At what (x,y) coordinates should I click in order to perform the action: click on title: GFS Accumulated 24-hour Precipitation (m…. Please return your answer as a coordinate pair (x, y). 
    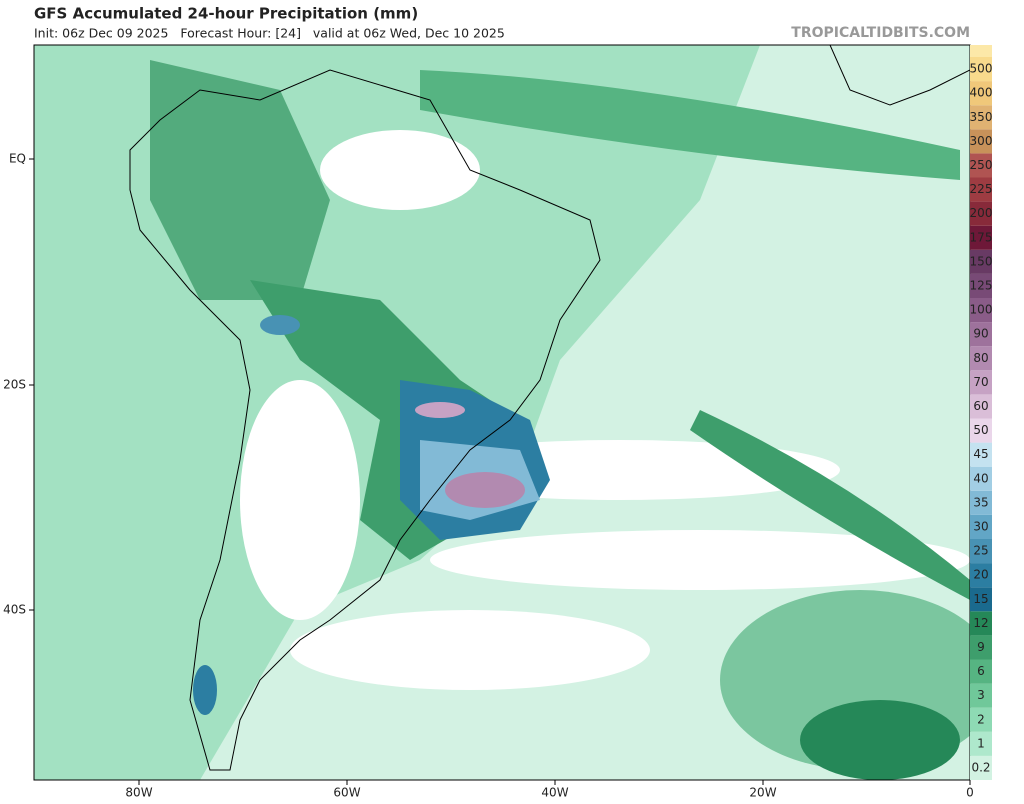
    Looking at the image, I should click on (226, 14).